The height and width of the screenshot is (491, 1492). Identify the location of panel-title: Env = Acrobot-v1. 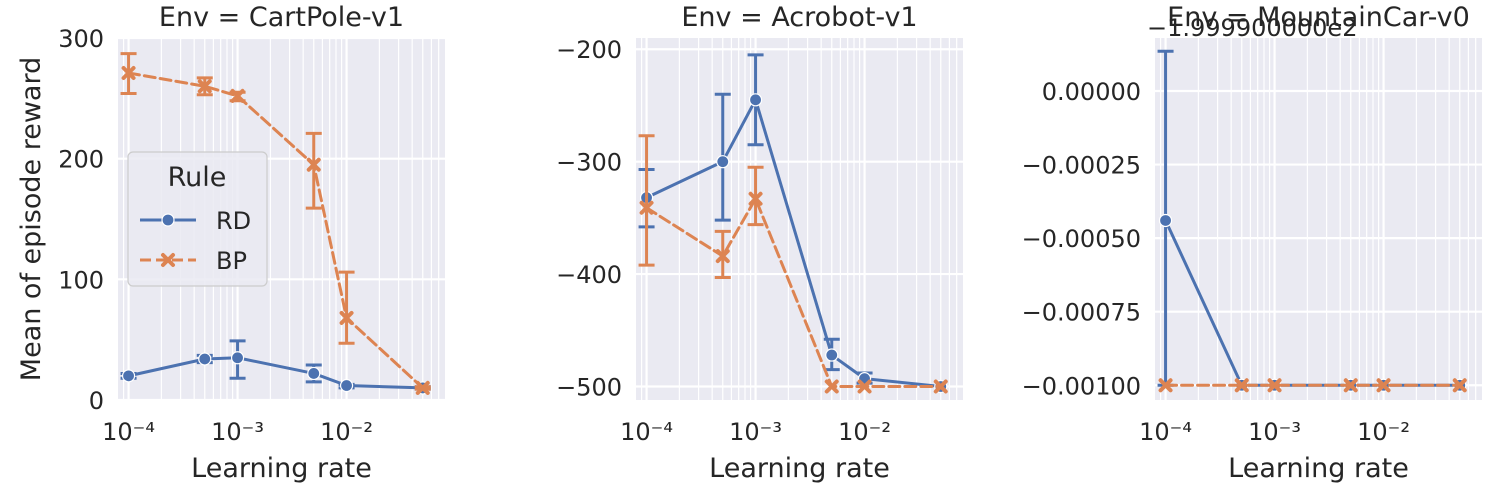
(799, 17).